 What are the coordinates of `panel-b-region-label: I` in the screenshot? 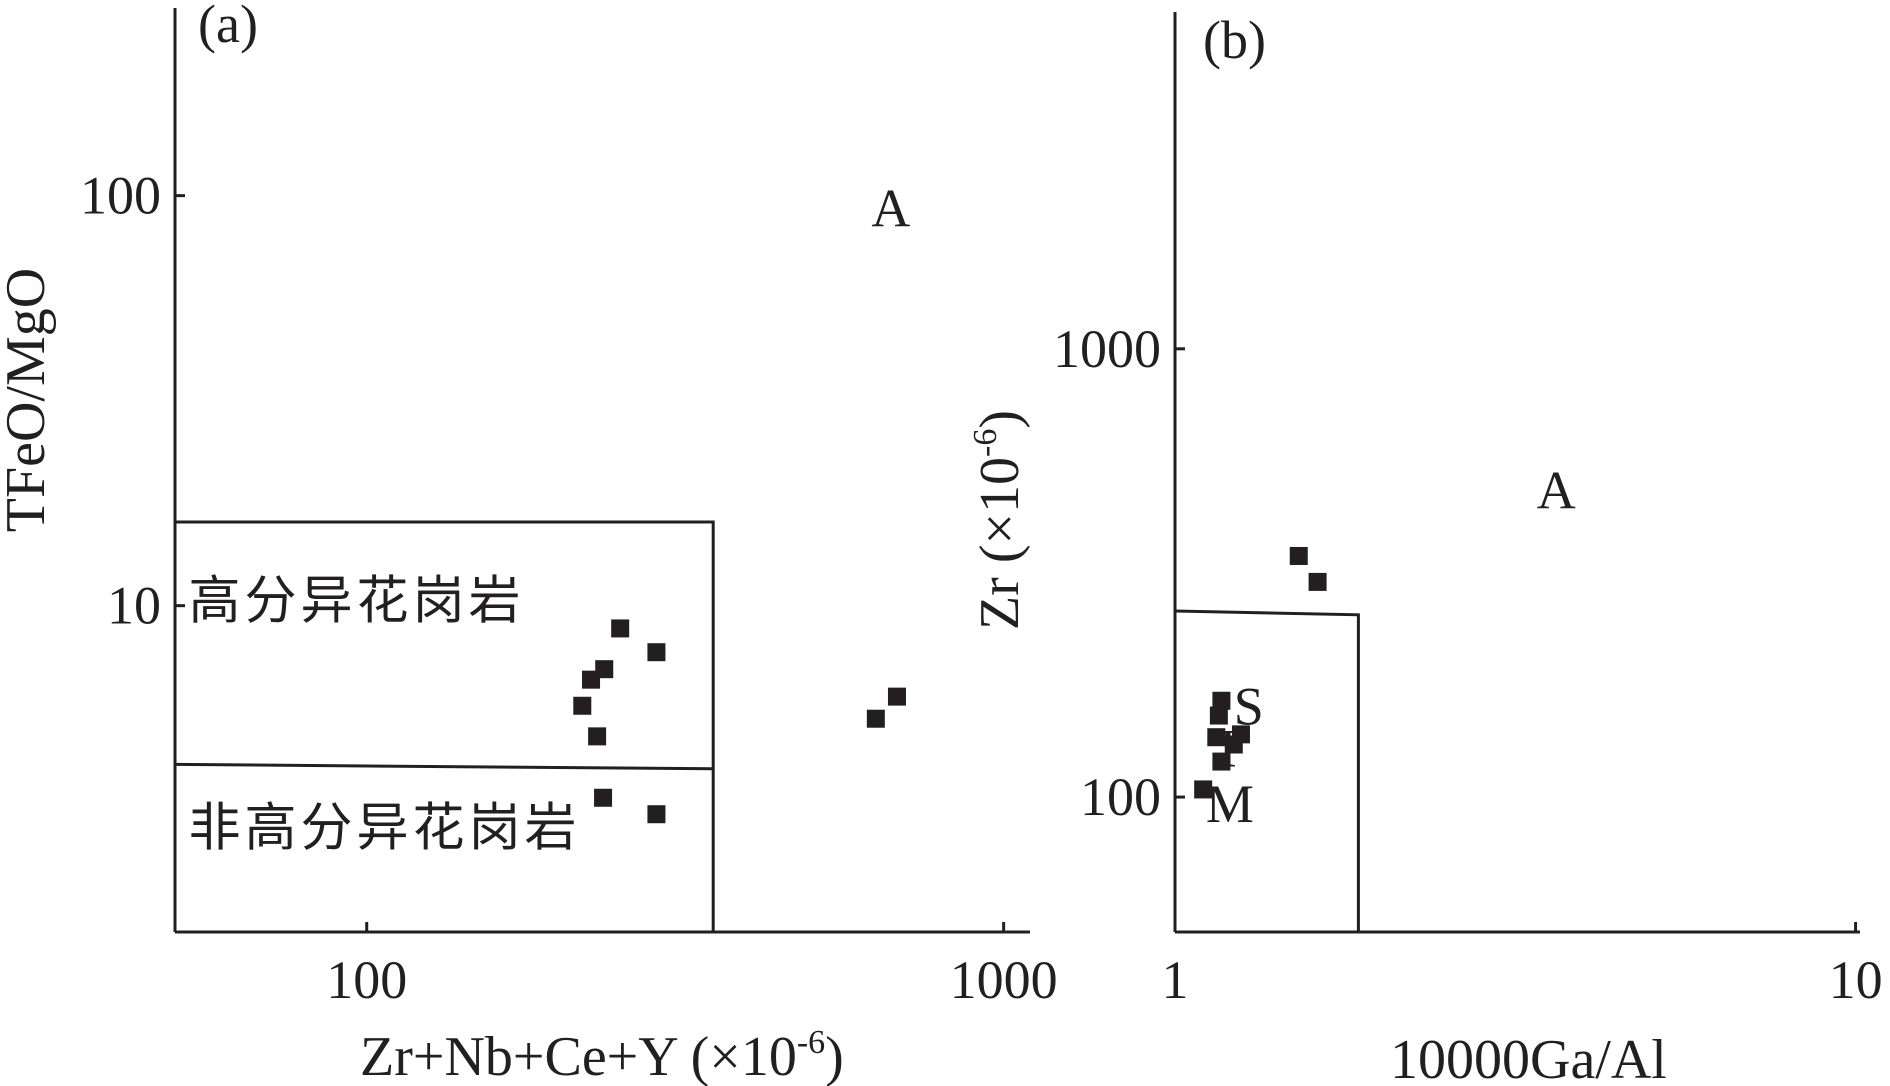 It's located at (1228, 748).